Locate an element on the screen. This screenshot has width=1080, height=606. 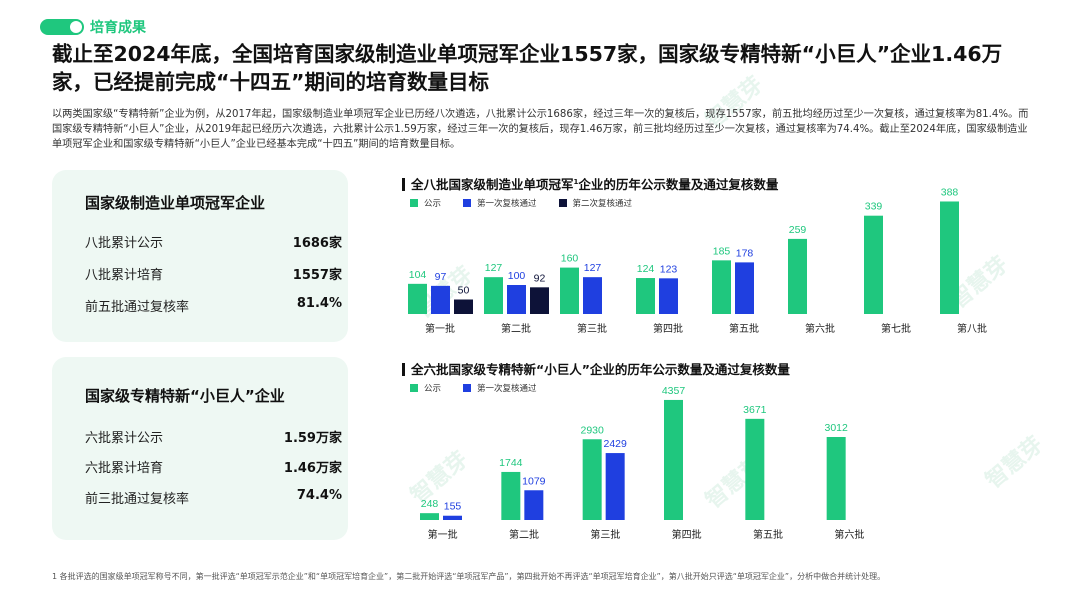
data-label: 123 is located at coordinates (669, 269).